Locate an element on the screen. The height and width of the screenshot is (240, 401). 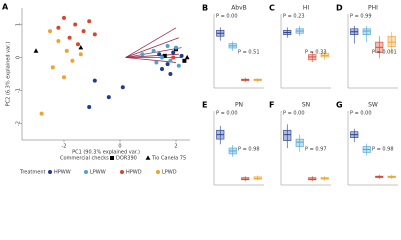
panel-letter: F is located at coordinates (271, 105).